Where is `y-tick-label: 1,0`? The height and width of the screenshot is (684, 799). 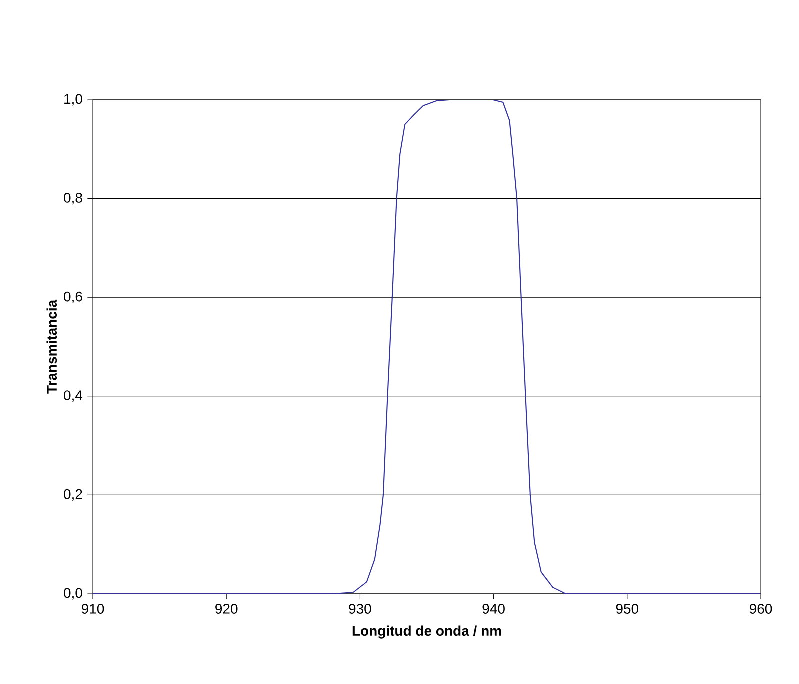 y-tick-label: 1,0 is located at coordinates (73, 100).